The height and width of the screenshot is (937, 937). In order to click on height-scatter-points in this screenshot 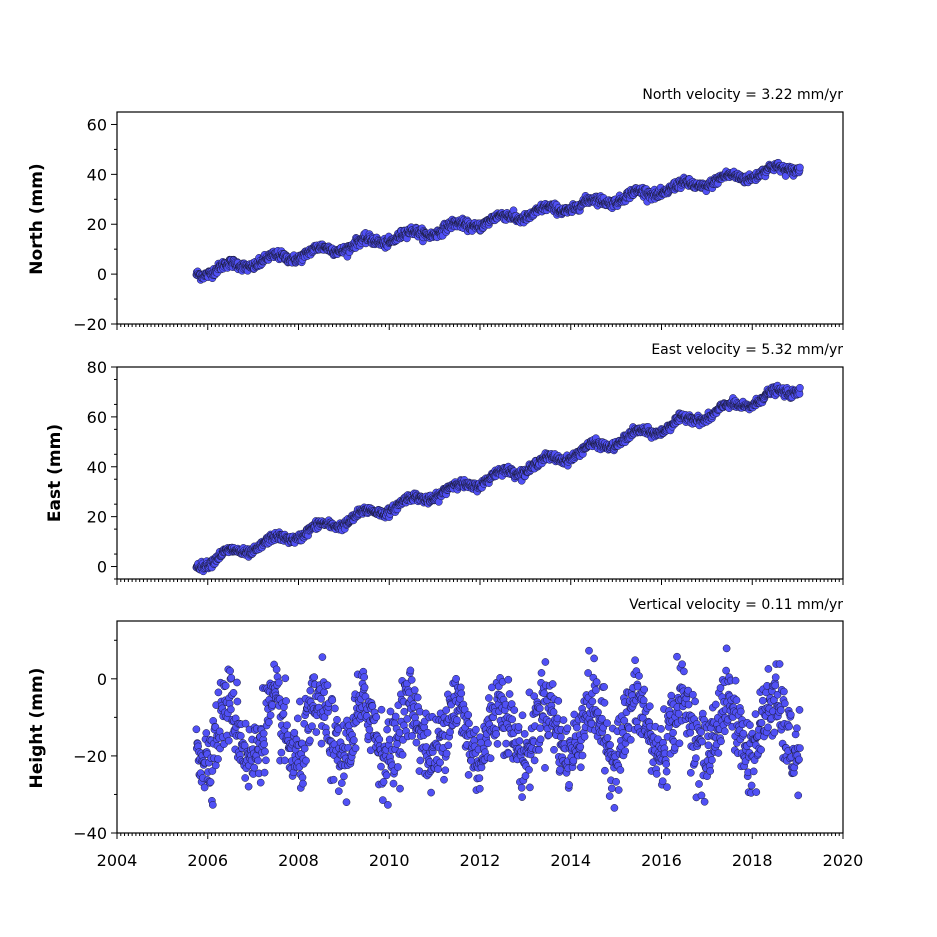, I will do `click(498, 728)`.